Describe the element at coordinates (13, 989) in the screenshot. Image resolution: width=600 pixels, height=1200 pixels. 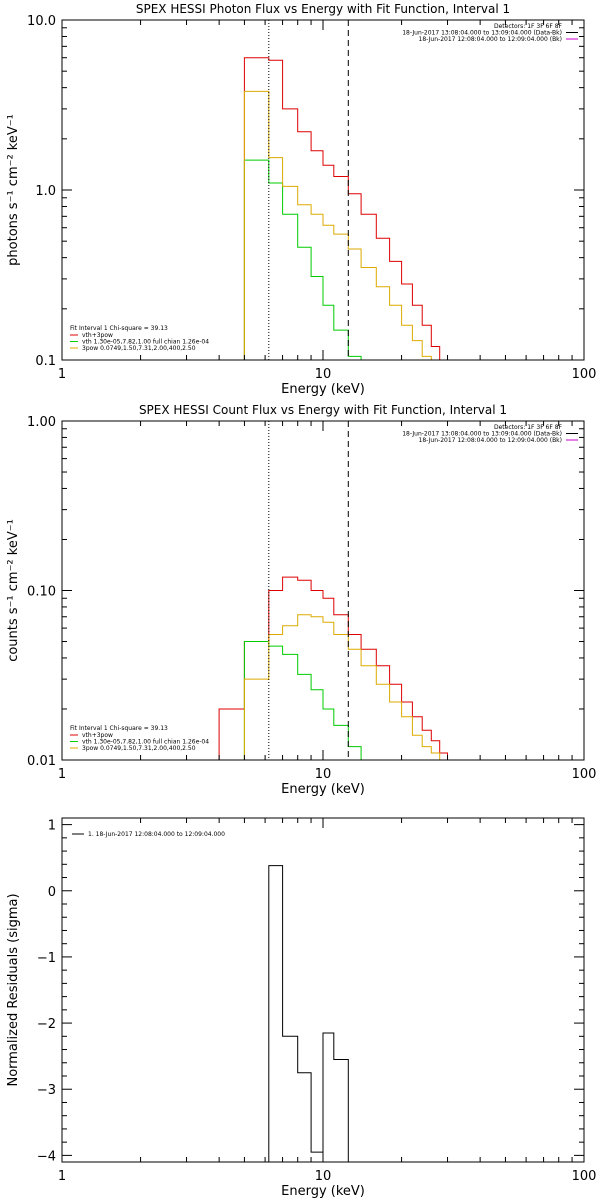
I see `y-axis-label: Normalized Residuals (sigma)` at that location.